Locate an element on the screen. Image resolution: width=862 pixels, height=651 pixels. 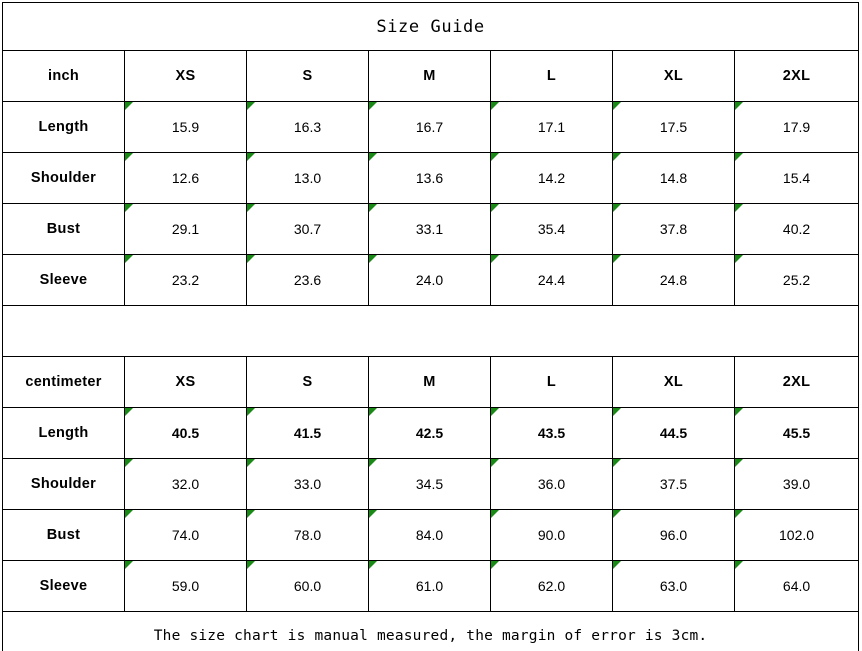
measurement-value: 16.7 is located at coordinates (429, 127).